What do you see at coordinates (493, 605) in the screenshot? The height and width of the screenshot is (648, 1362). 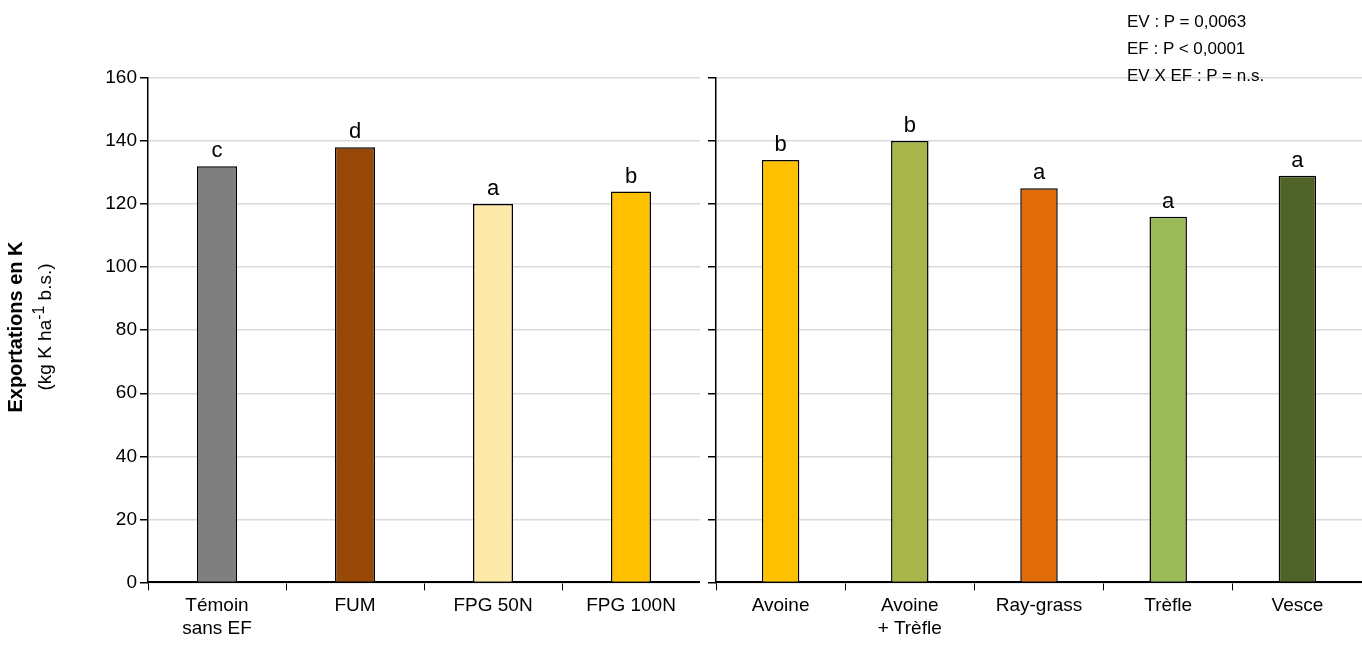 I see `x-tick-label: FPG 50N` at bounding box center [493, 605].